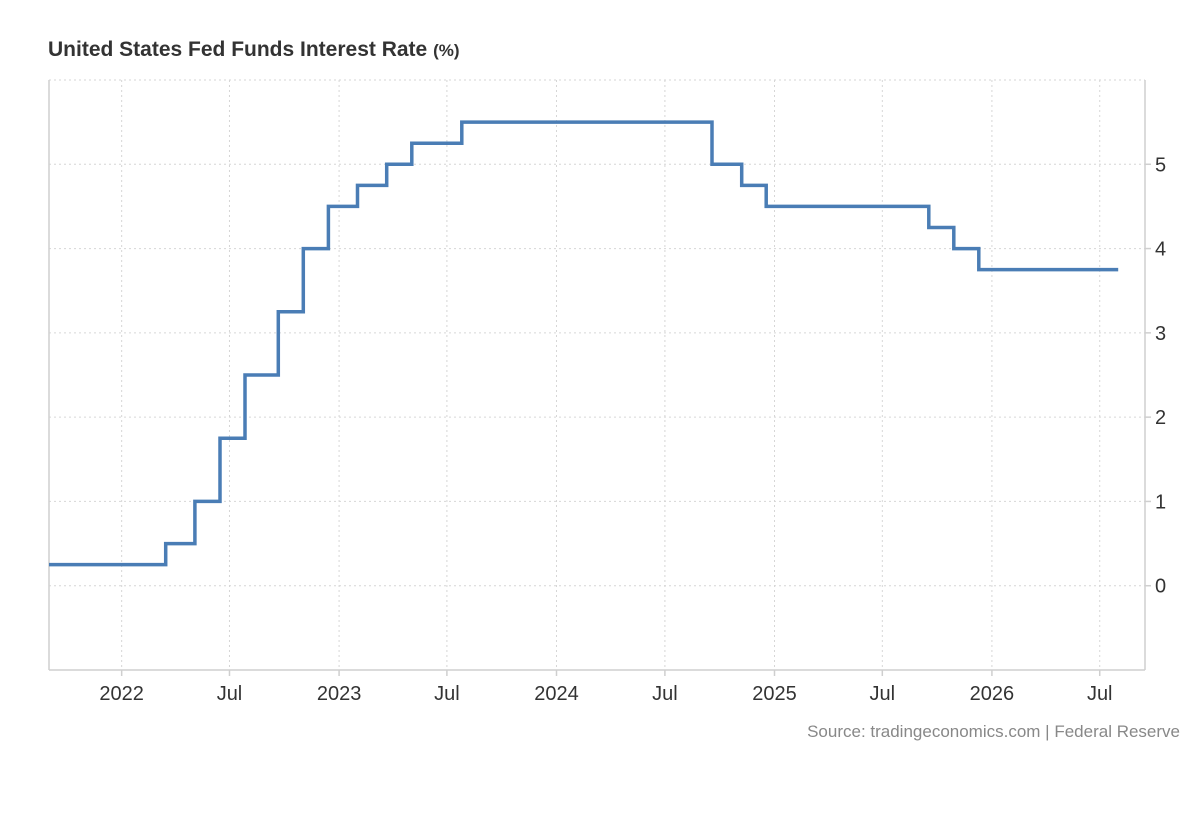 The image size is (1200, 820). What do you see at coordinates (1160, 250) in the screenshot?
I see `y-tick-label: 4` at bounding box center [1160, 250].